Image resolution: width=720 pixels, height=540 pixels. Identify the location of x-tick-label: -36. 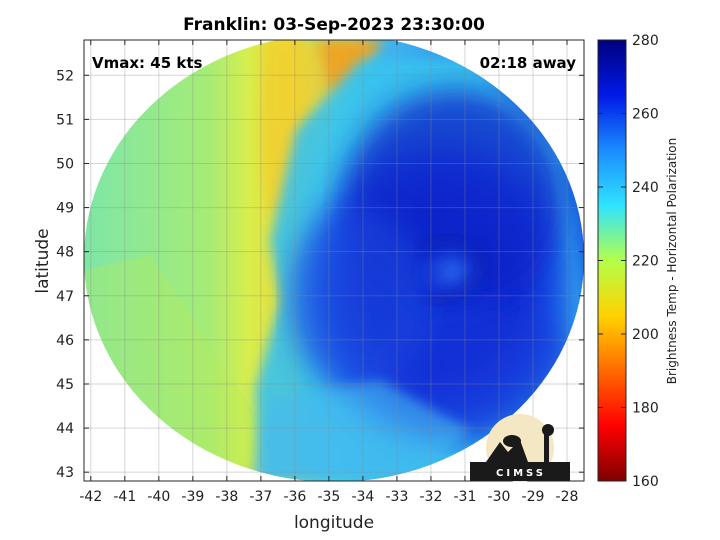
(294, 497).